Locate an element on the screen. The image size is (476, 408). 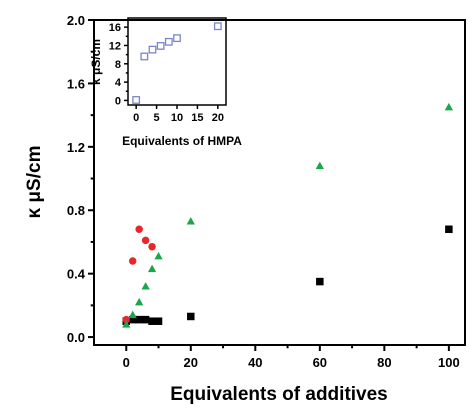
y-axis-label: κ μS/cm is located at coordinates (34, 182).